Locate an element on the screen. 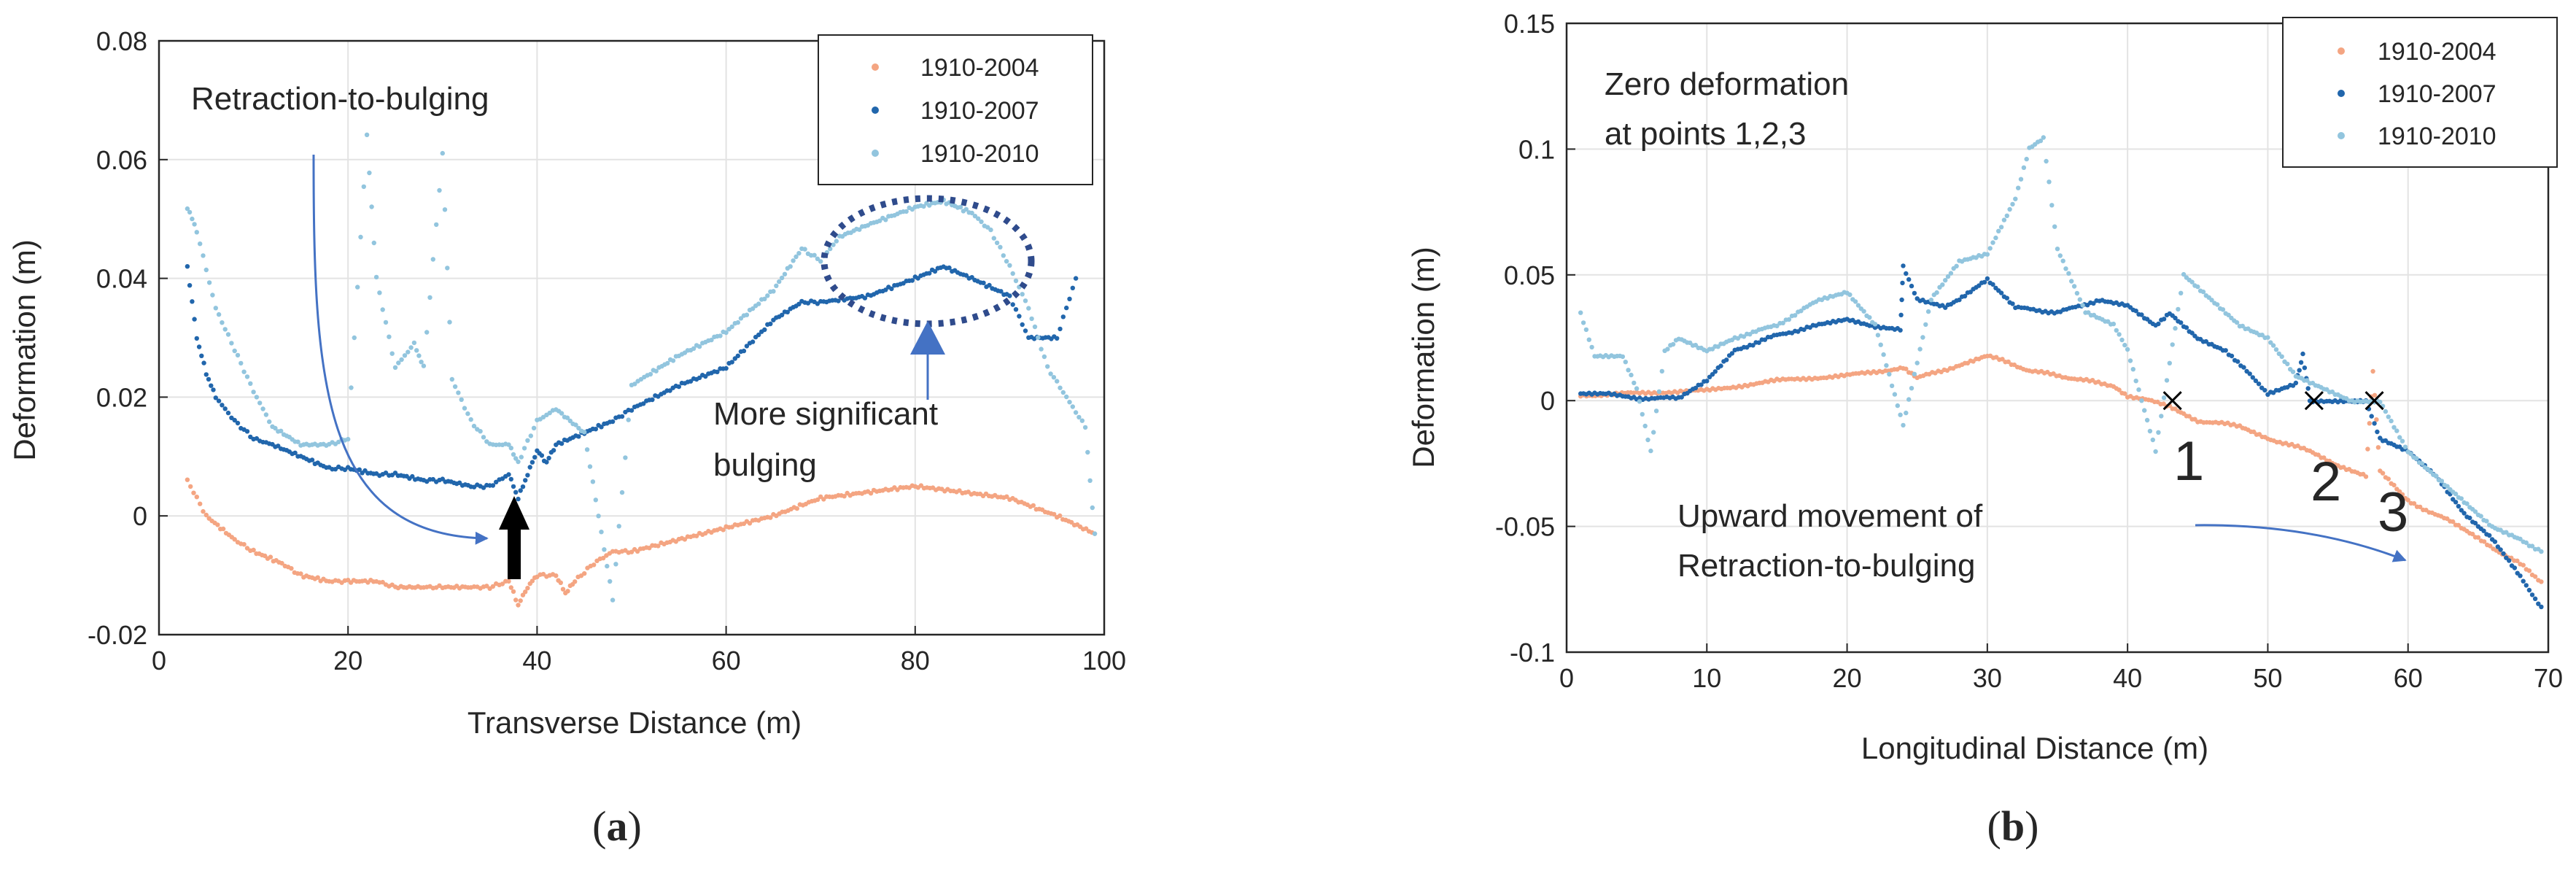  panel-a-legend-2010: 1910-2010 is located at coordinates (979, 154).